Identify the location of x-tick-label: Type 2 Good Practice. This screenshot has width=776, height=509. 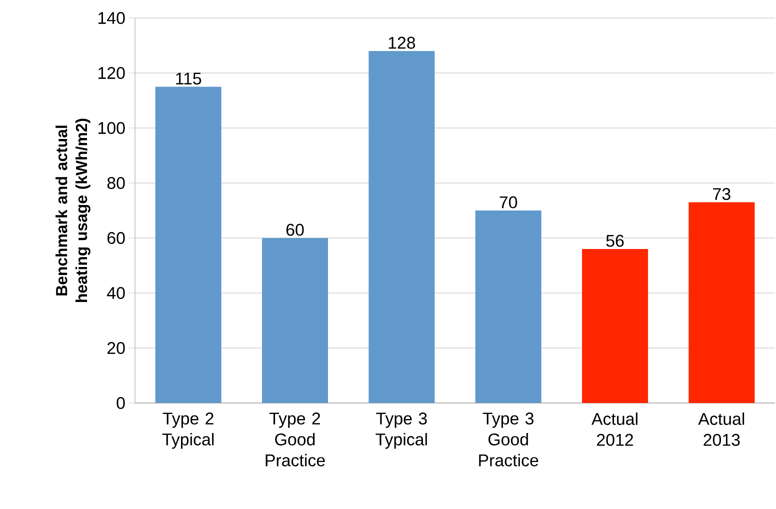
(295, 439).